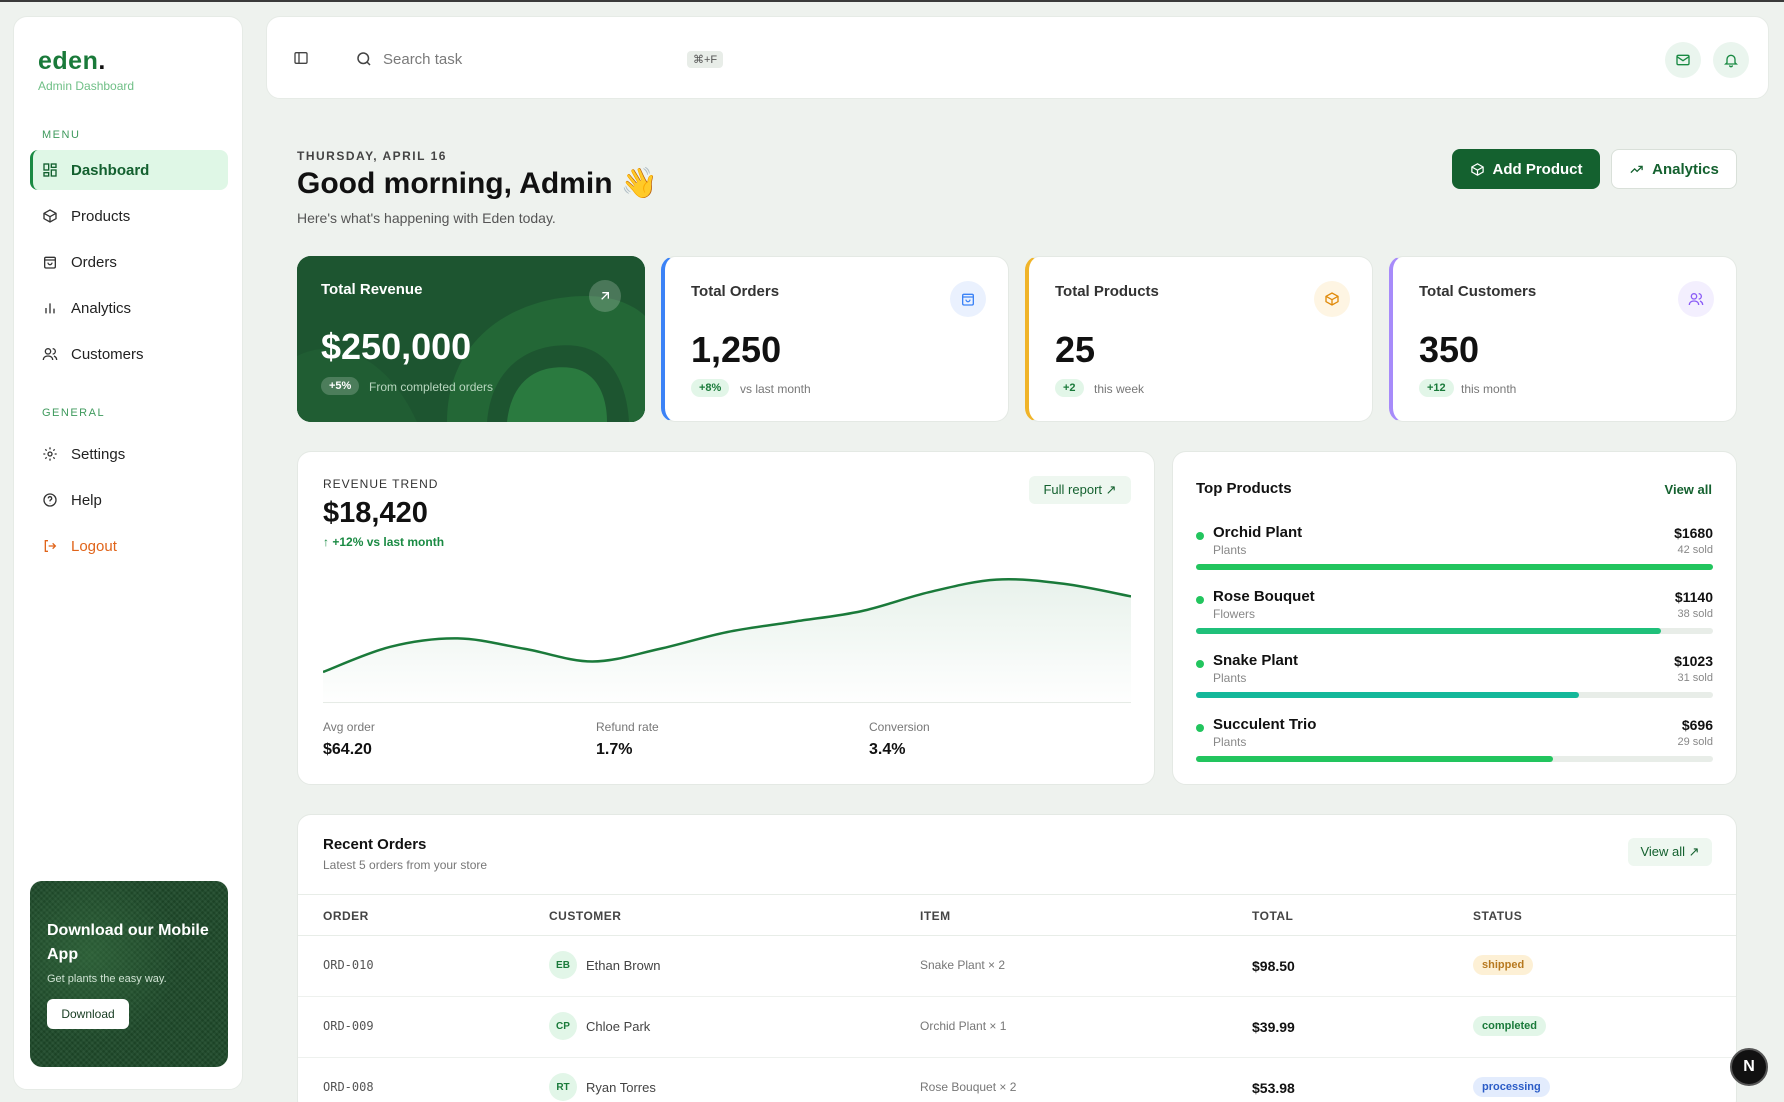 The image size is (1784, 1102). I want to click on analytics-button: Analytics, so click(1674, 169).